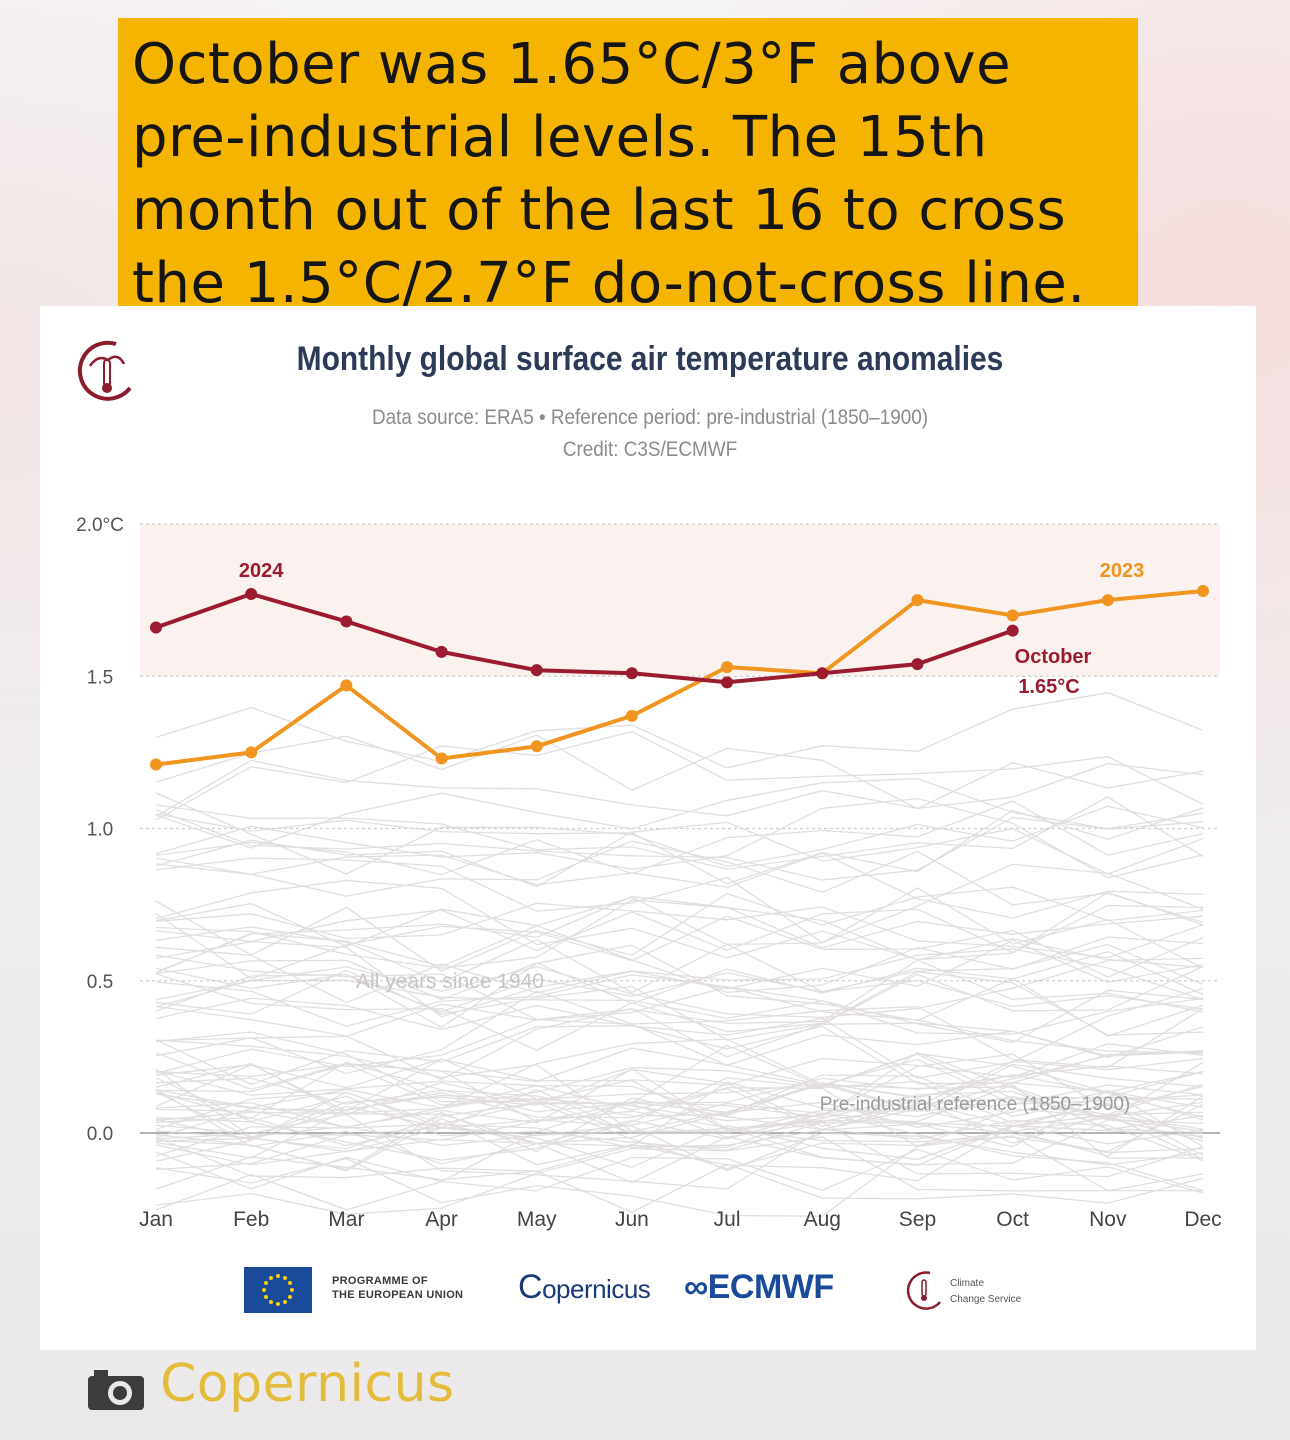 Image resolution: width=1290 pixels, height=1440 pixels. I want to click on c3s-text: Climate Change Service, so click(985, 1292).